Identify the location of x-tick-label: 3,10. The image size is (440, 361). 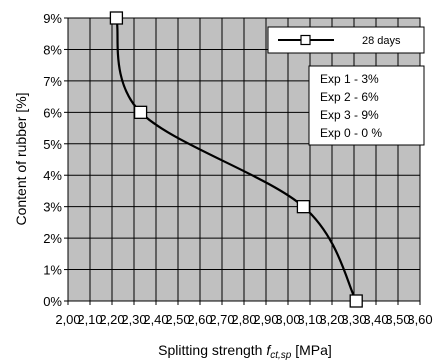
(309, 319).